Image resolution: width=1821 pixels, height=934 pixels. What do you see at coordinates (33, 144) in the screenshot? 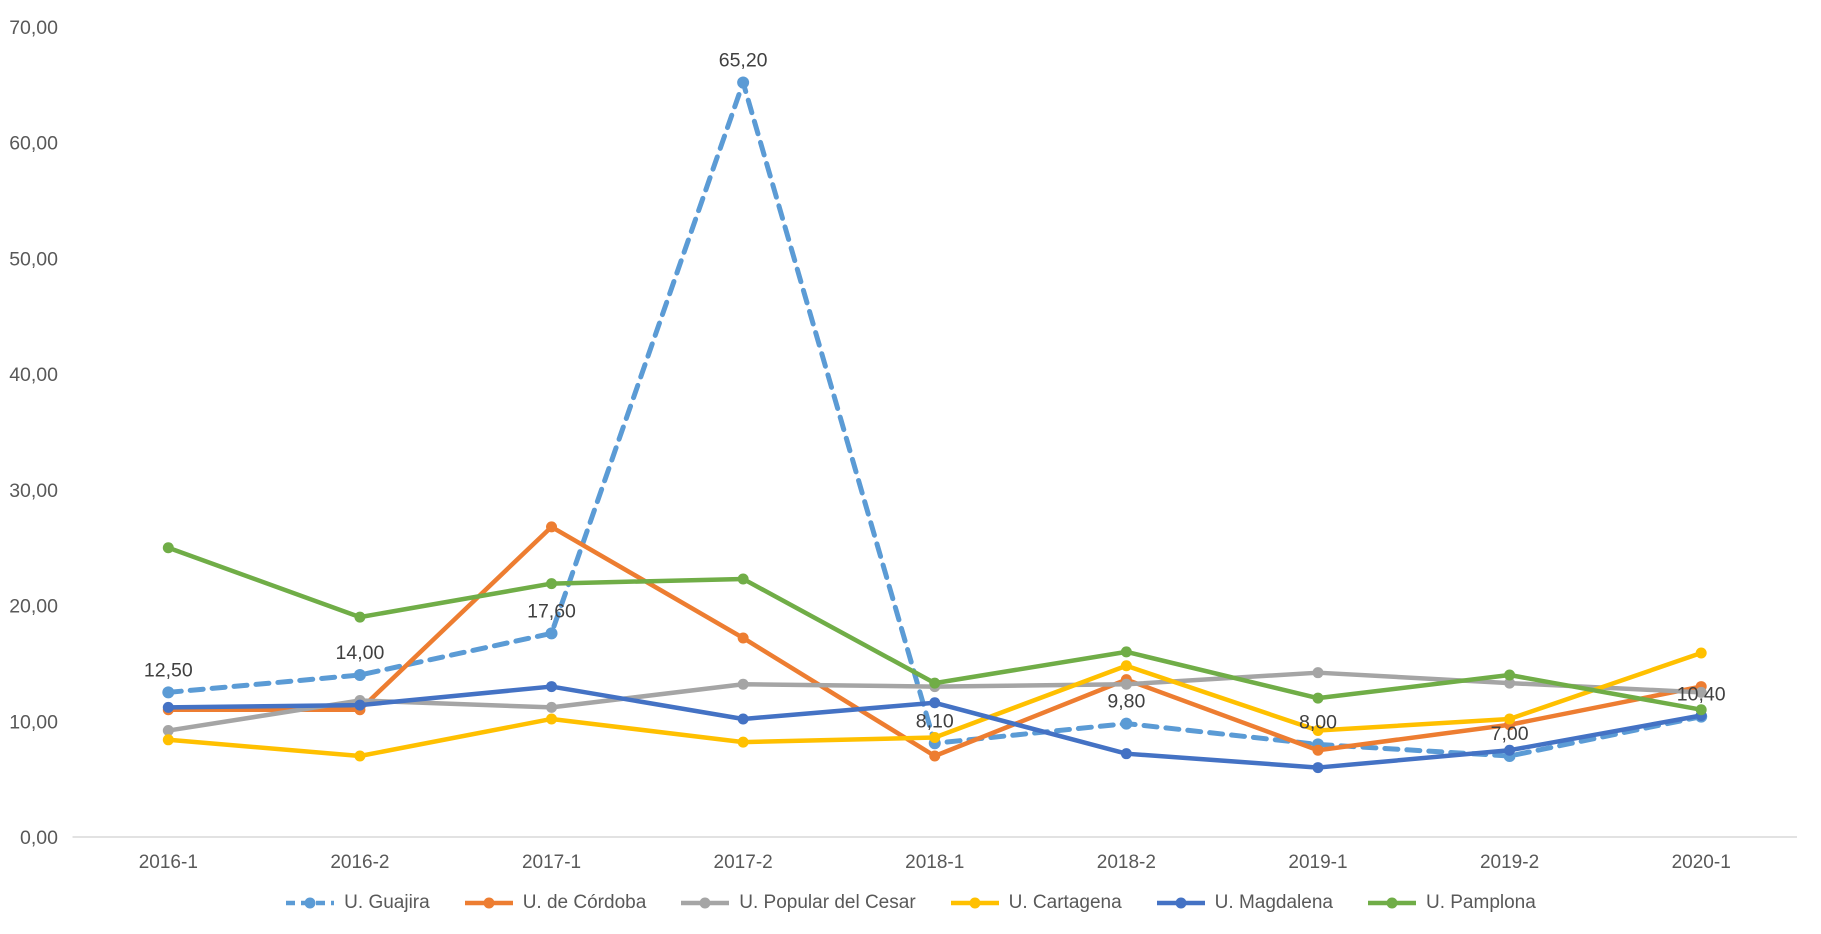
I see `y-axis-tick-label: 60,00` at bounding box center [33, 144].